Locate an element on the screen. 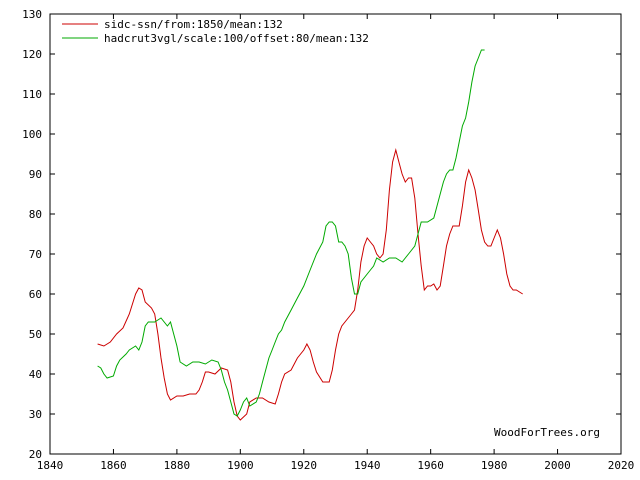 The height and width of the screenshot is (480, 640). x-tick-label: 1880 is located at coordinates (177, 465).